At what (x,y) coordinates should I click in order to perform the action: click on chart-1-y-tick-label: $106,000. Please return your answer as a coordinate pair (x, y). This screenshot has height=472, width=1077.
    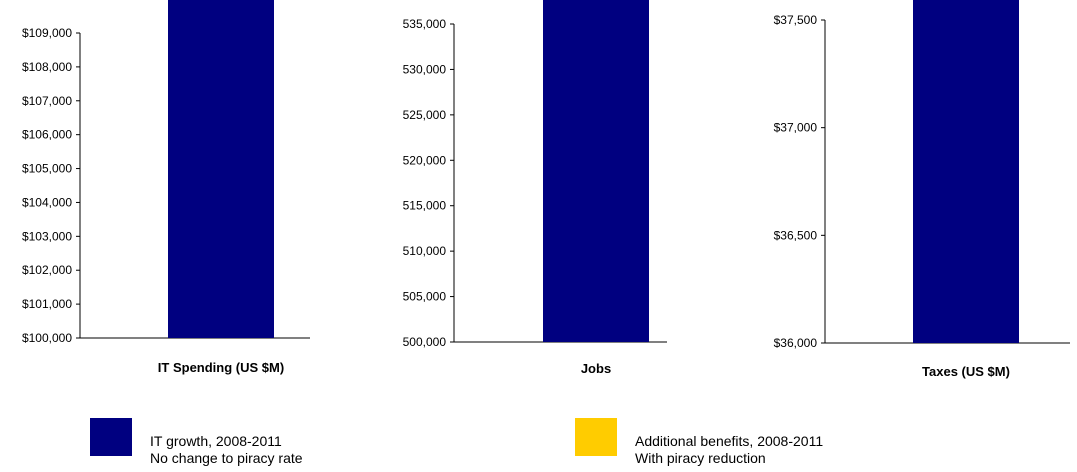
    Looking at the image, I should click on (47, 135).